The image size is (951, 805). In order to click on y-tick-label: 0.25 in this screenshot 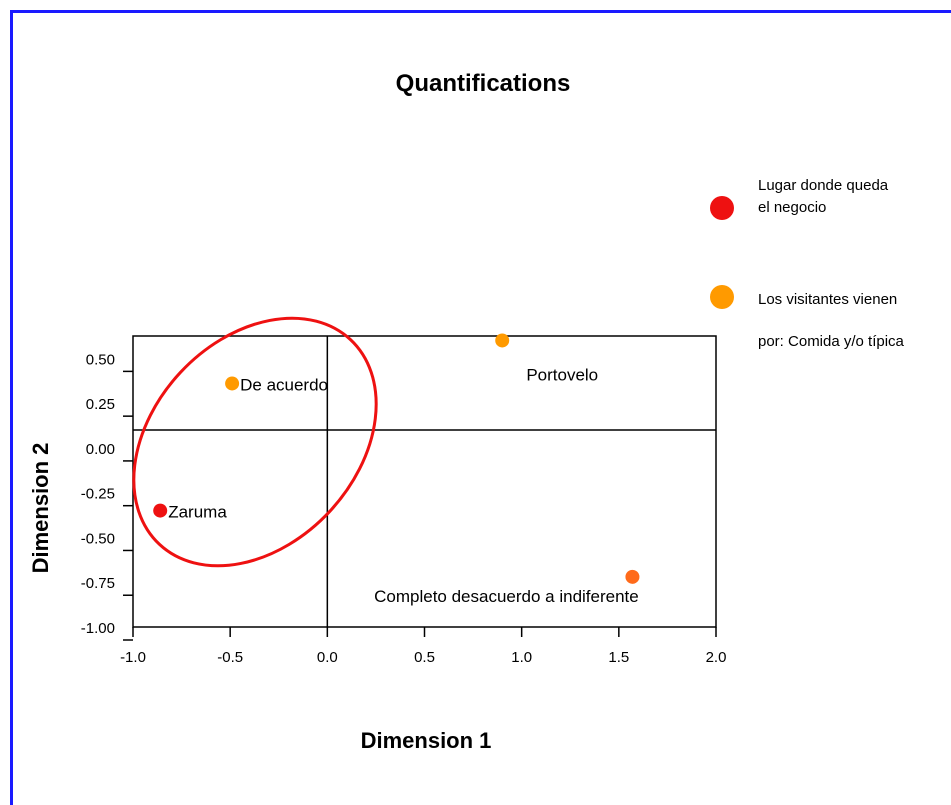, I will do `click(100, 404)`.